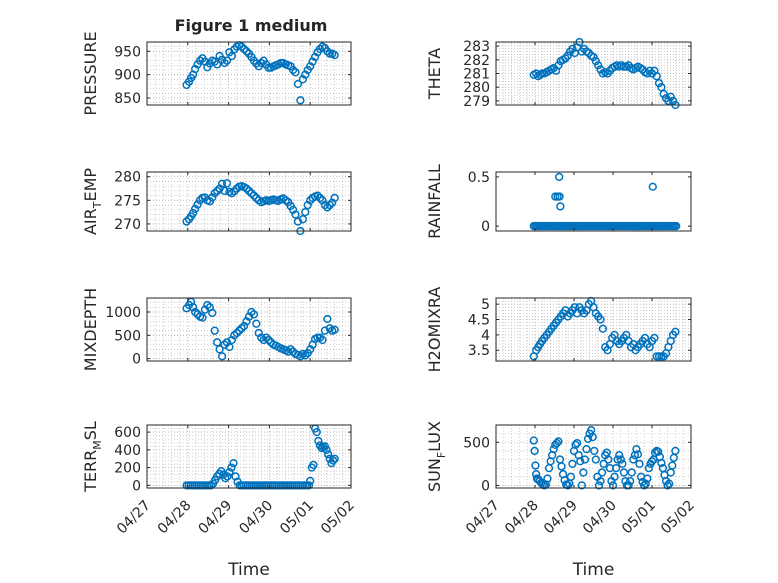 This screenshot has height=583, width=778. I want to click on y-tick-label: 900, so click(127, 76).